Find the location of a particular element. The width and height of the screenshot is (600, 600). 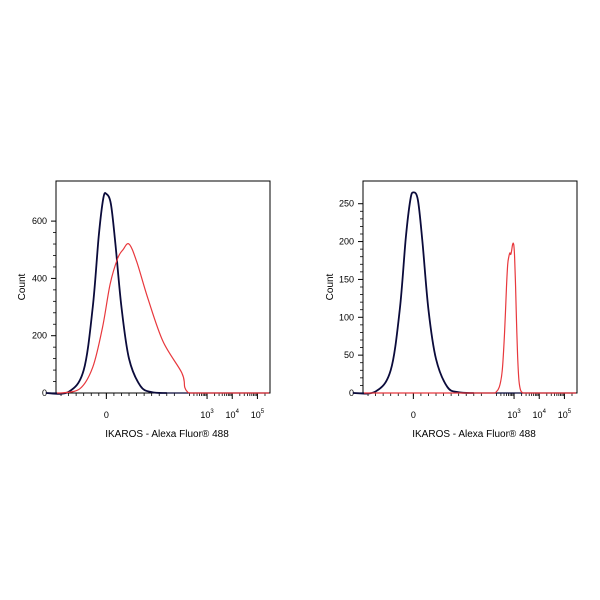

y-tick-label: 50 is located at coordinates (349, 355).